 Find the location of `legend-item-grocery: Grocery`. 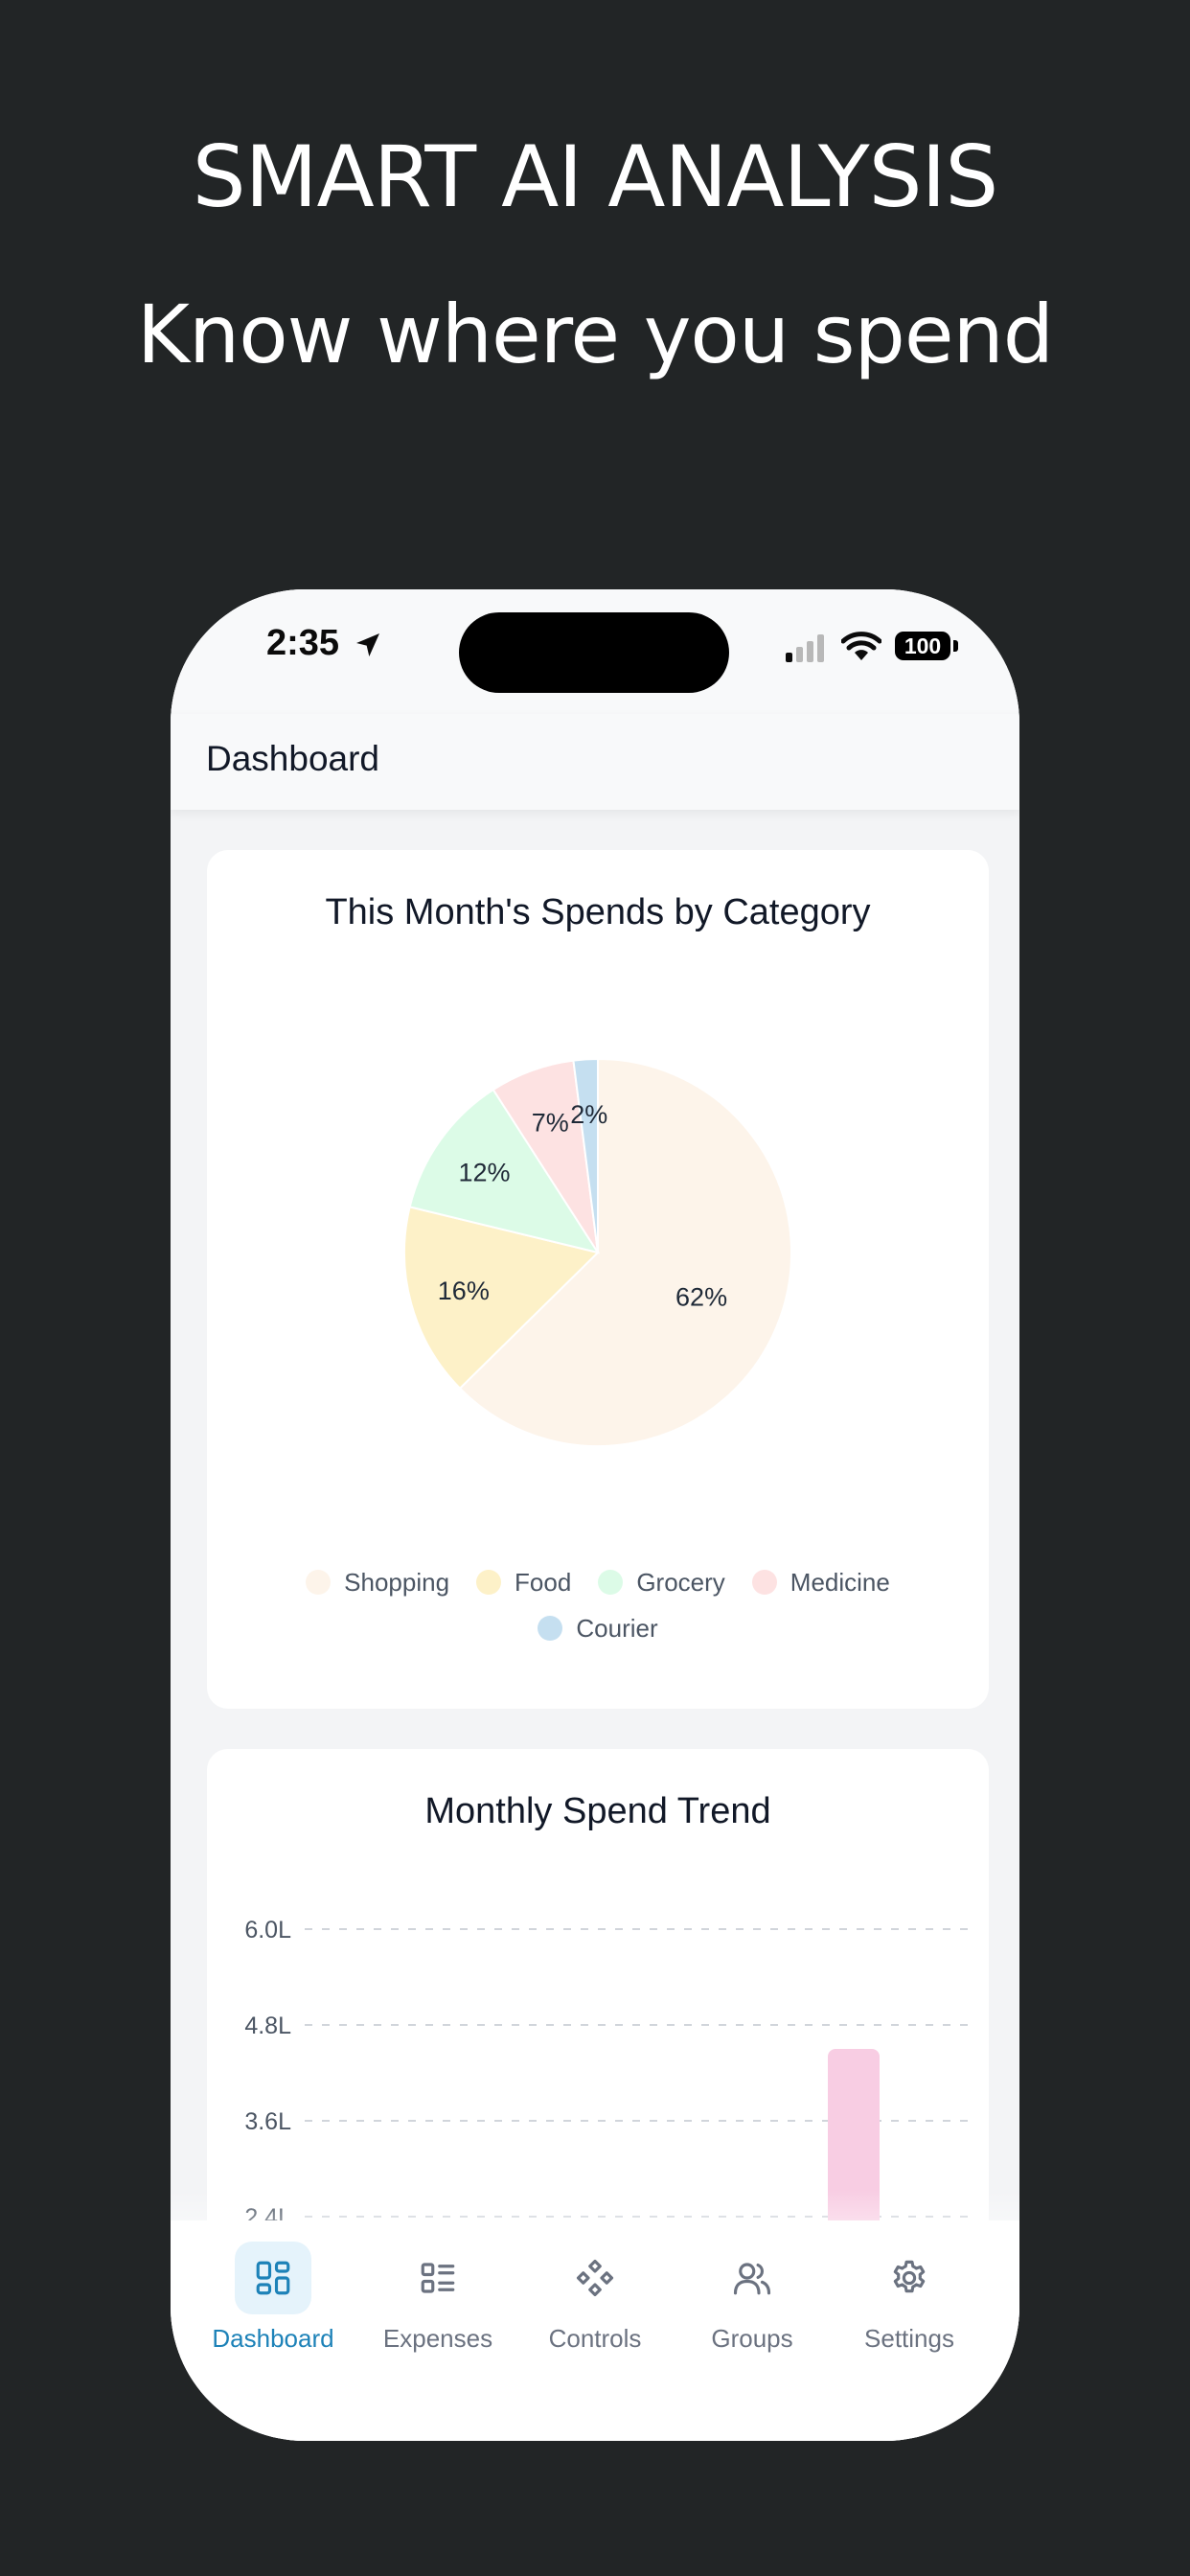

legend-item-grocery: Grocery is located at coordinates (662, 1582).